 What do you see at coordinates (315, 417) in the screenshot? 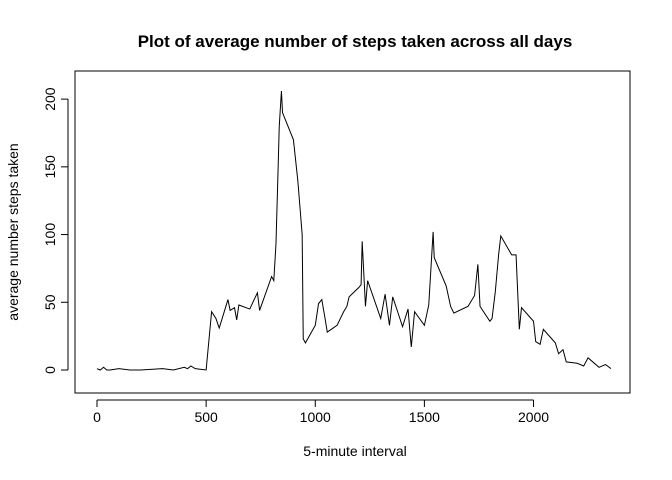
I see `x-tick-label: 1000` at bounding box center [315, 417].